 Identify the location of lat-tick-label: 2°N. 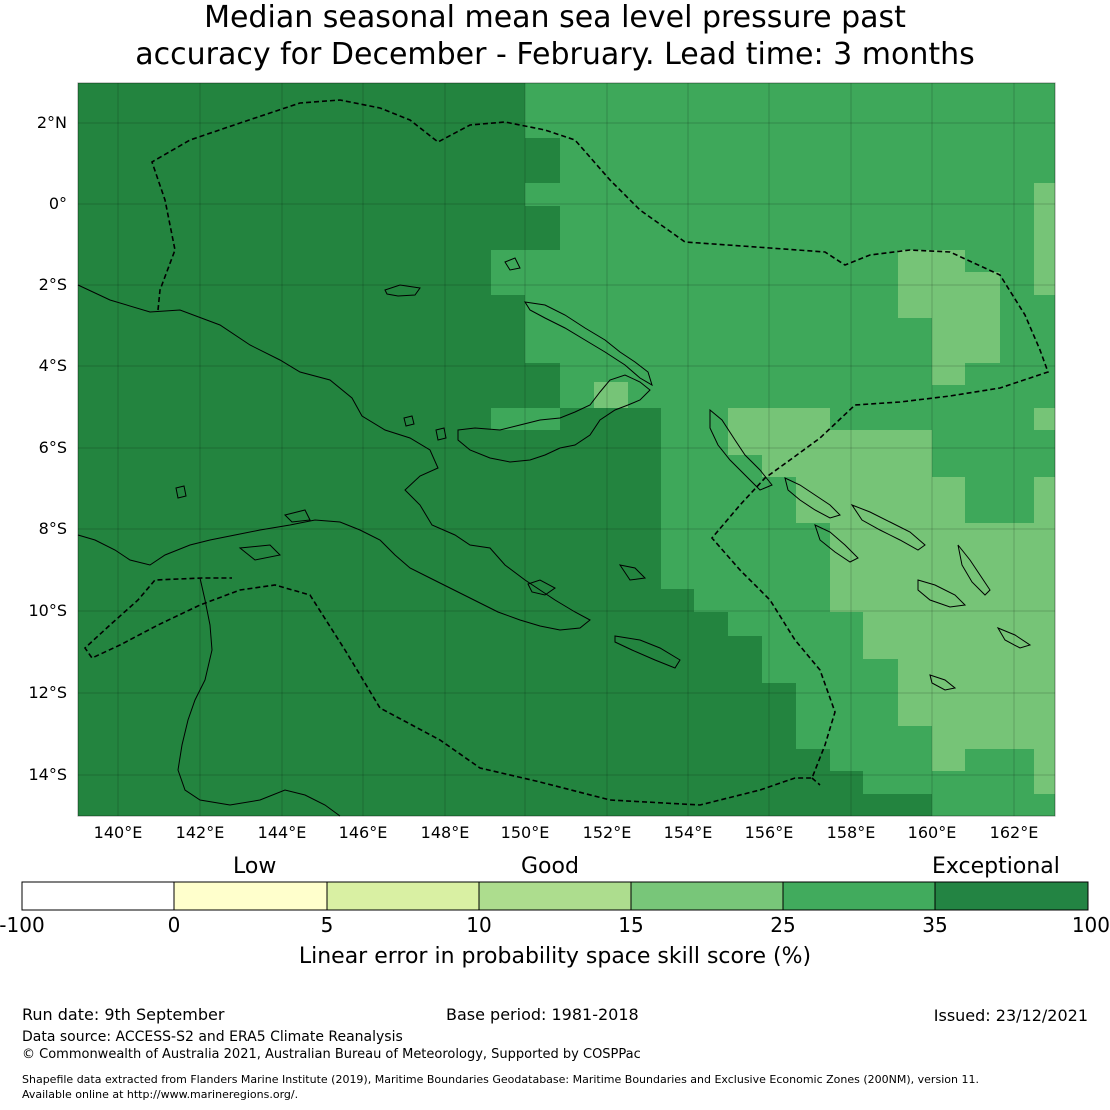
(51, 122).